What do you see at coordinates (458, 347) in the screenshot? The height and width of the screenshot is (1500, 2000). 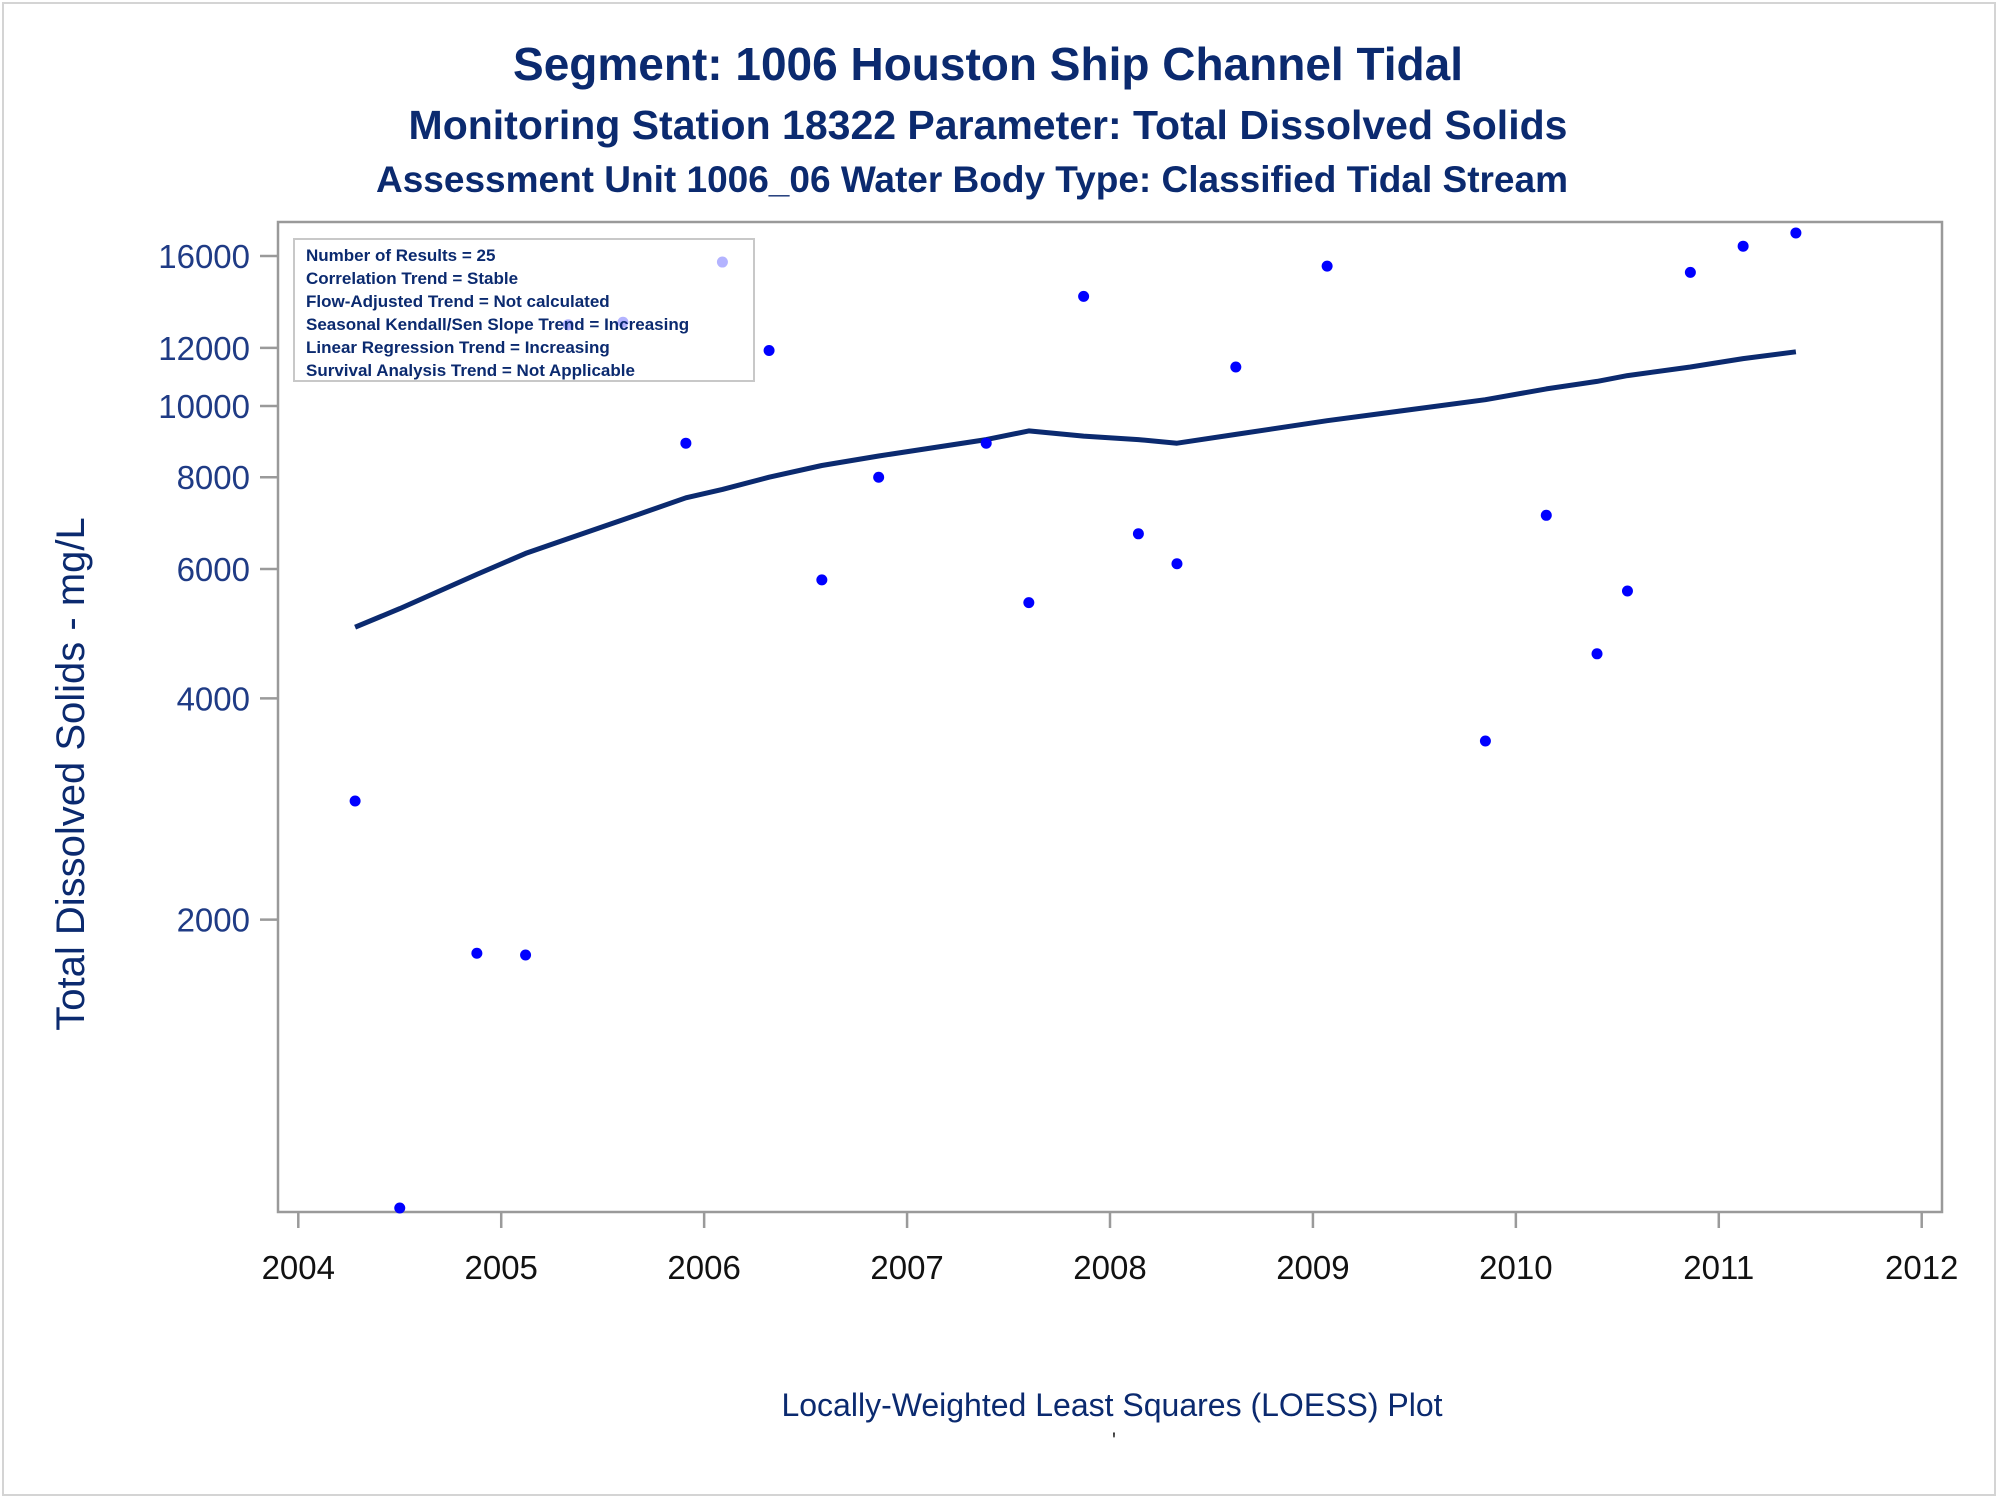 I see `stats-line: Linear Regression Trend = Increasing` at bounding box center [458, 347].